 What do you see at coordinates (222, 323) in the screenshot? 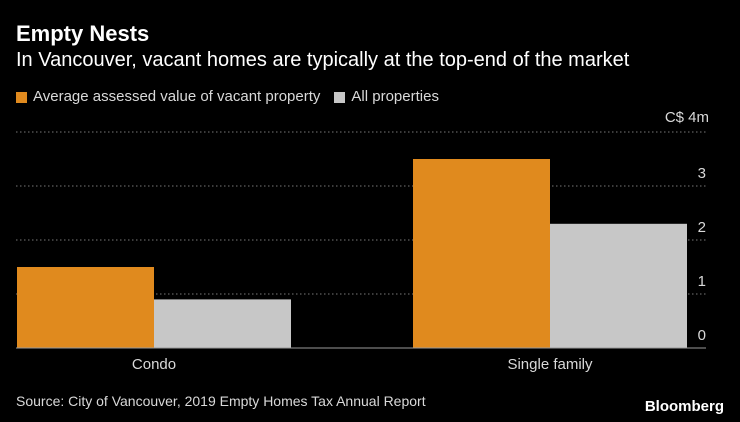
I see `bar-all-condo` at bounding box center [222, 323].